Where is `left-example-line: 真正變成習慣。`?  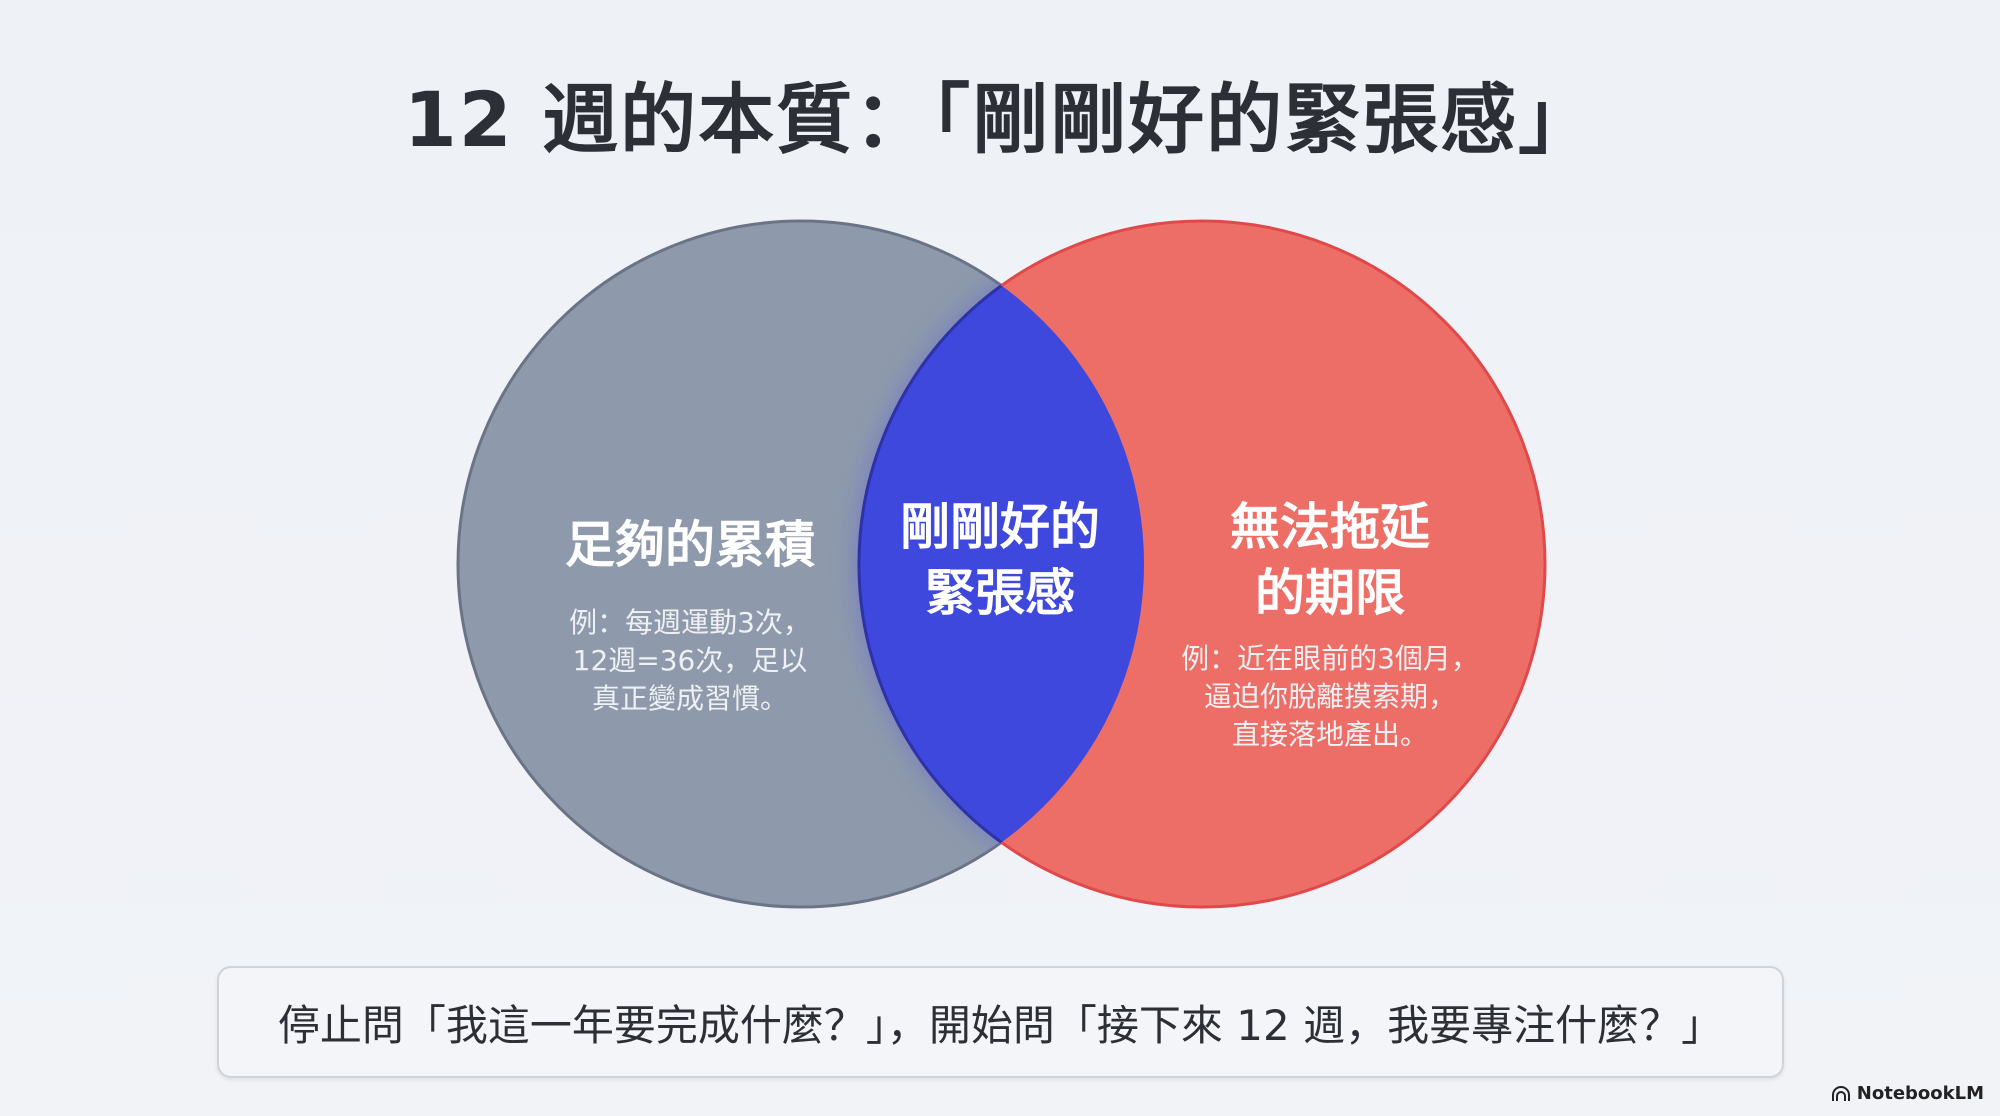 left-example-line: 真正變成習慣。 is located at coordinates (689, 698).